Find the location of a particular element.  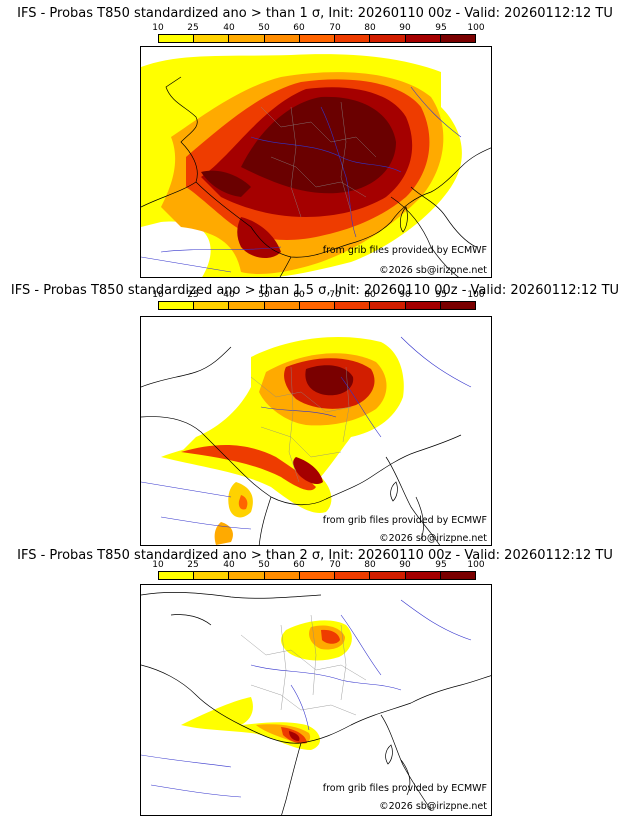

panel-3-colorbar: 10 25 40 50 60 70 80 90 95 100 is located at coordinates (318, 571).